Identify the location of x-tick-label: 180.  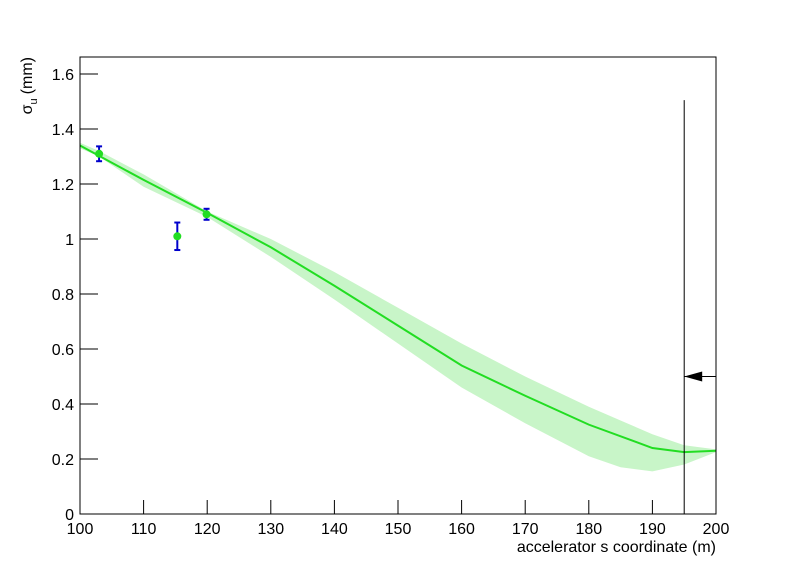
(588, 529).